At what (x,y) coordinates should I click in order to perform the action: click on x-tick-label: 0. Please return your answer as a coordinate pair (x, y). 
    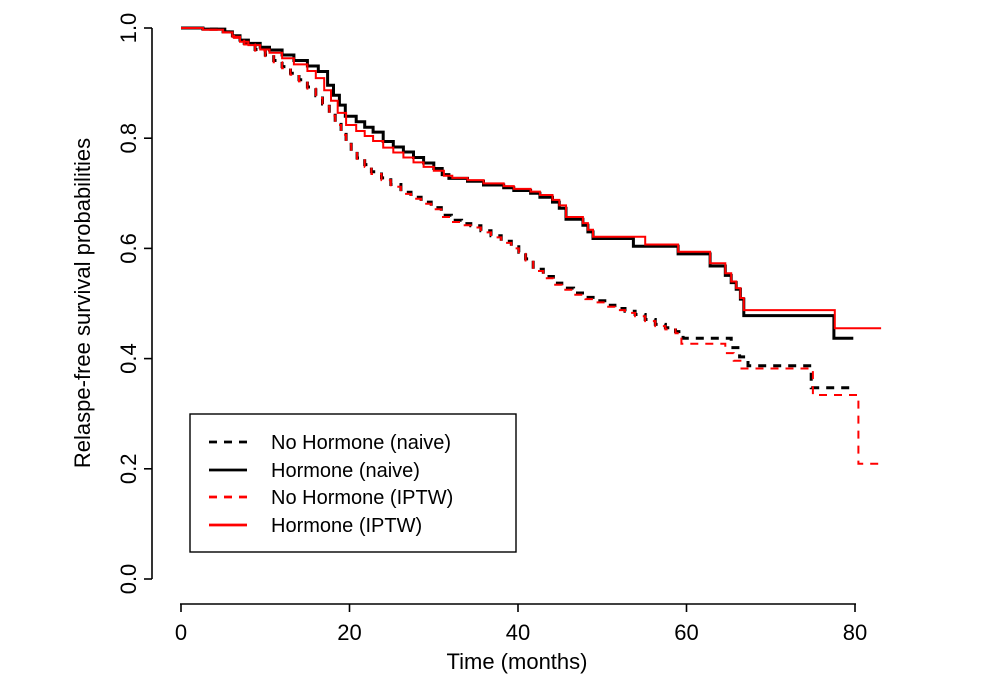
    Looking at the image, I should click on (181, 632).